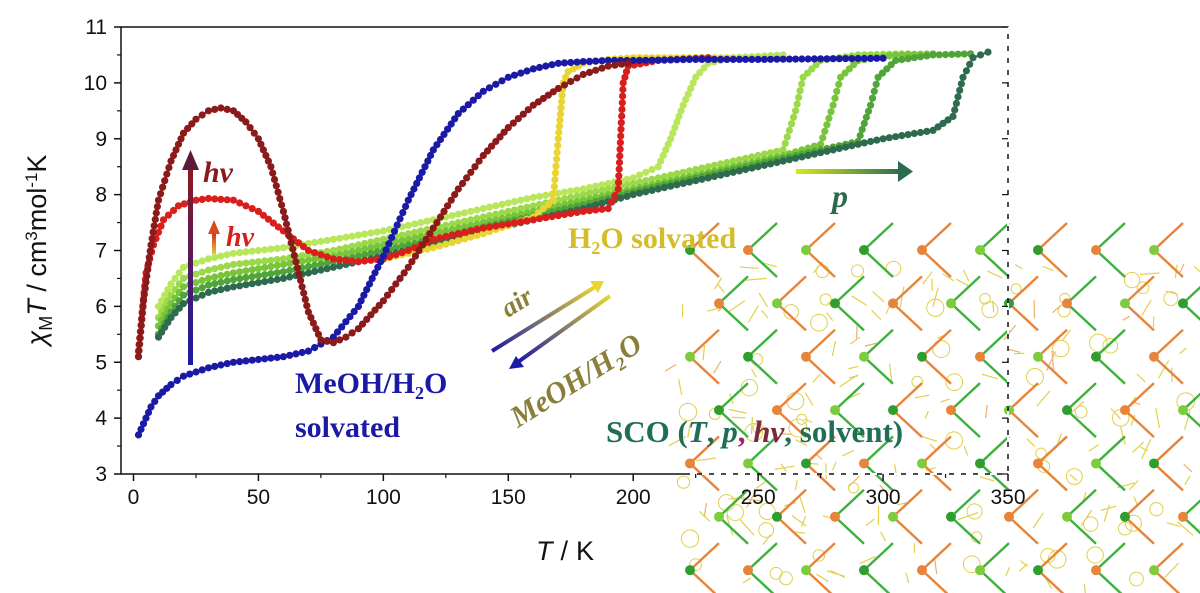  What do you see at coordinates (101, 195) in the screenshot?
I see `y-tick-label: 8` at bounding box center [101, 195].